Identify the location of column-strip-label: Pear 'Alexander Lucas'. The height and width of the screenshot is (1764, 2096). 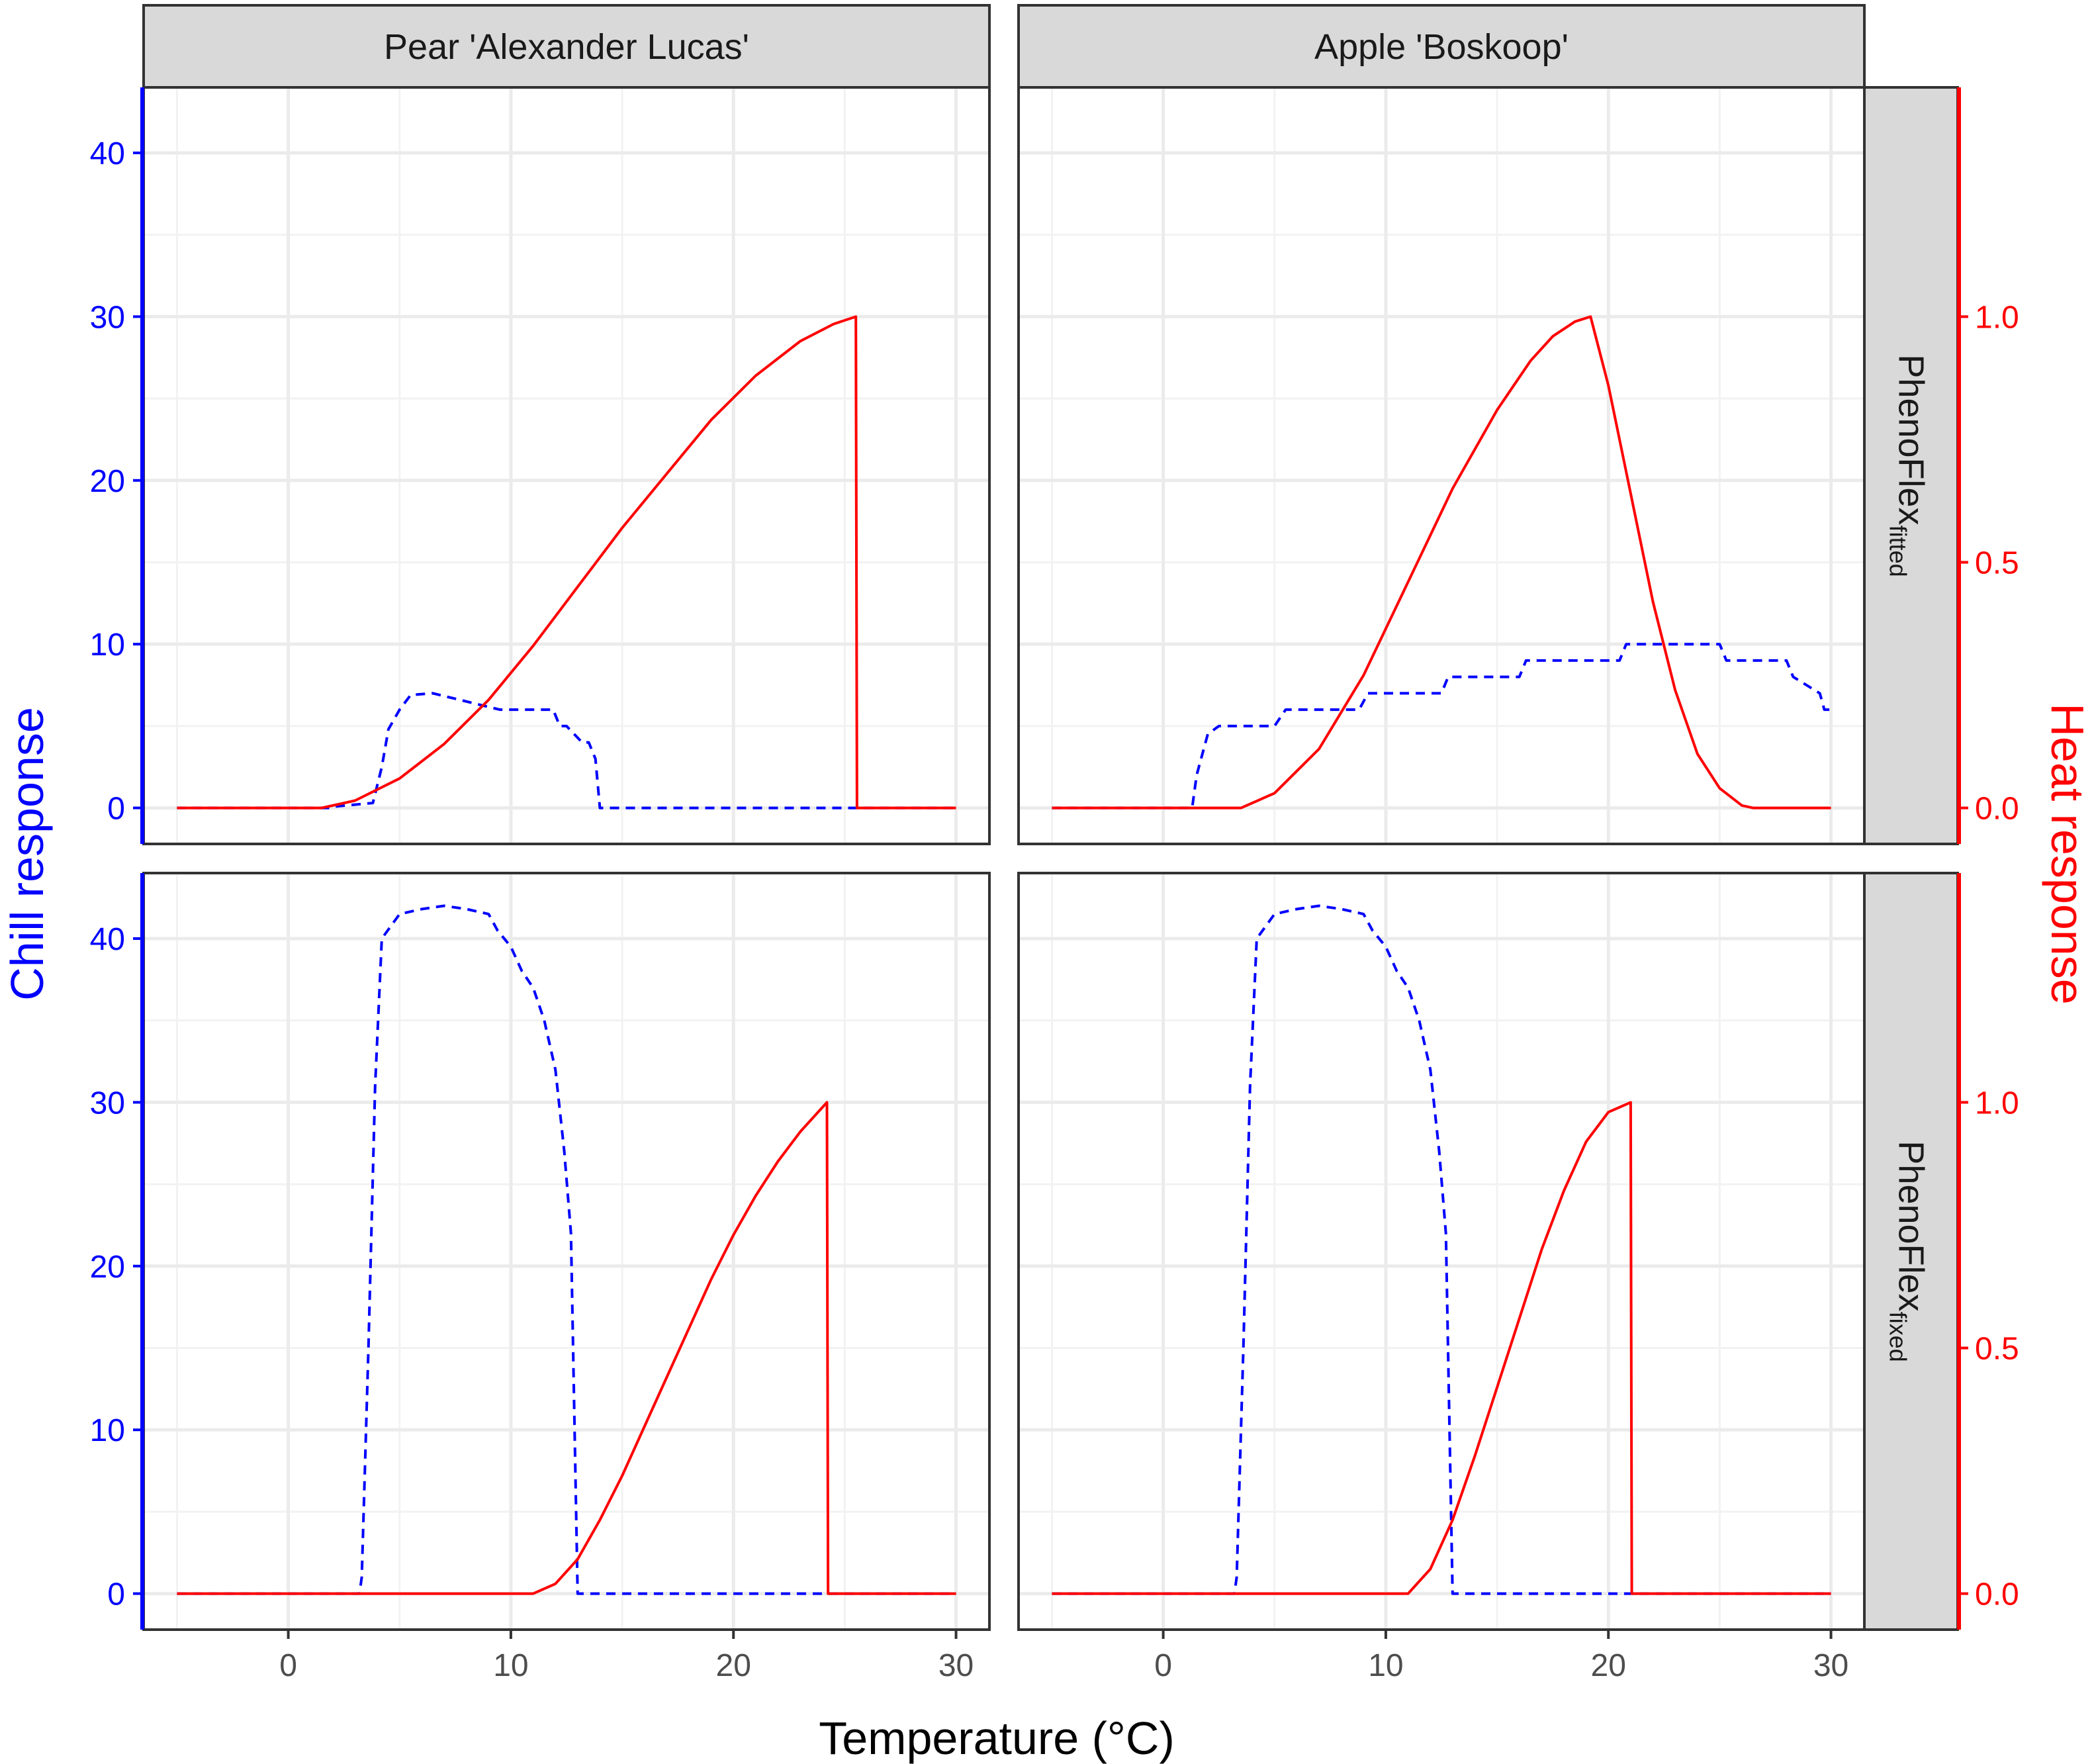
(566, 47).